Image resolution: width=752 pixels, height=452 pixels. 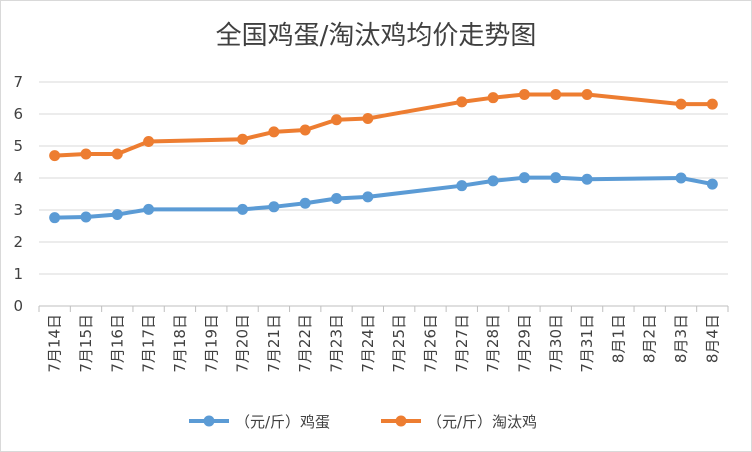 What do you see at coordinates (211, 343) in the screenshot?
I see `x-tick-label: 7月19日` at bounding box center [211, 343].